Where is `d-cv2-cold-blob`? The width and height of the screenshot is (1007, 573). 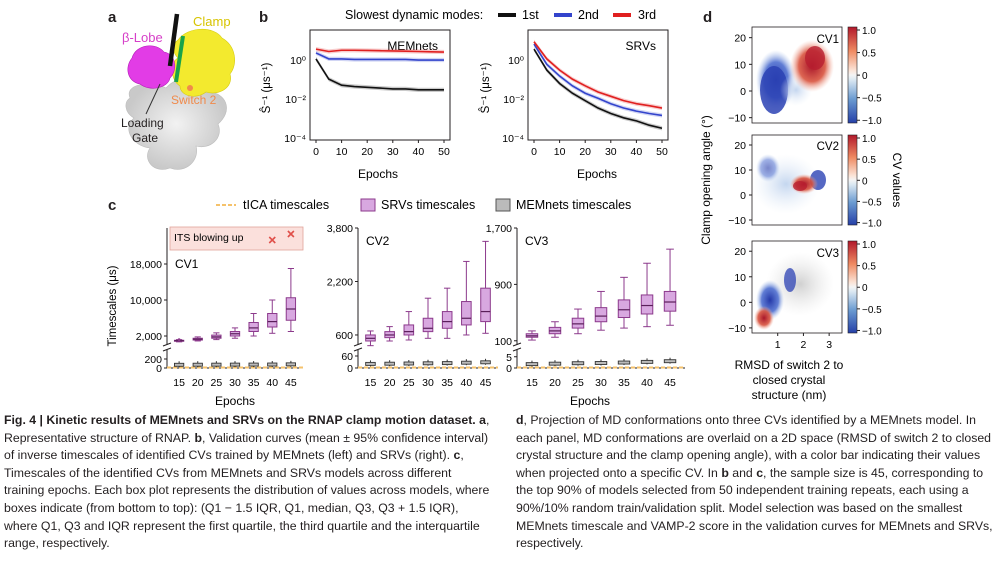
d-cv2-cold-blob is located at coordinates (768, 168).